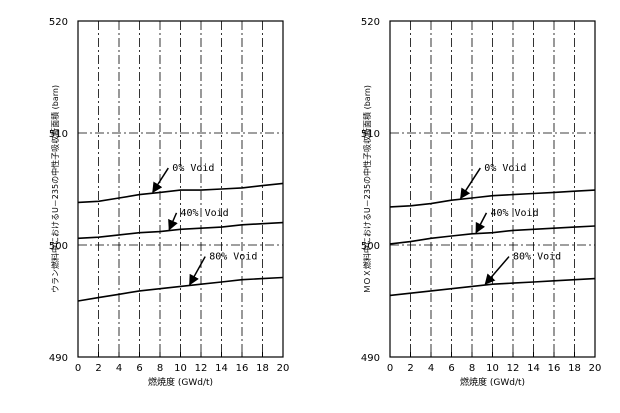 Image resolution: width=620 pixels, height=413 pixels. Describe the element at coordinates (367, 189) in the screenshot. I see `y-axis-label: ＭＯＸ燃料中におけるU－235の中性子吸収断面積 (barn)` at that location.